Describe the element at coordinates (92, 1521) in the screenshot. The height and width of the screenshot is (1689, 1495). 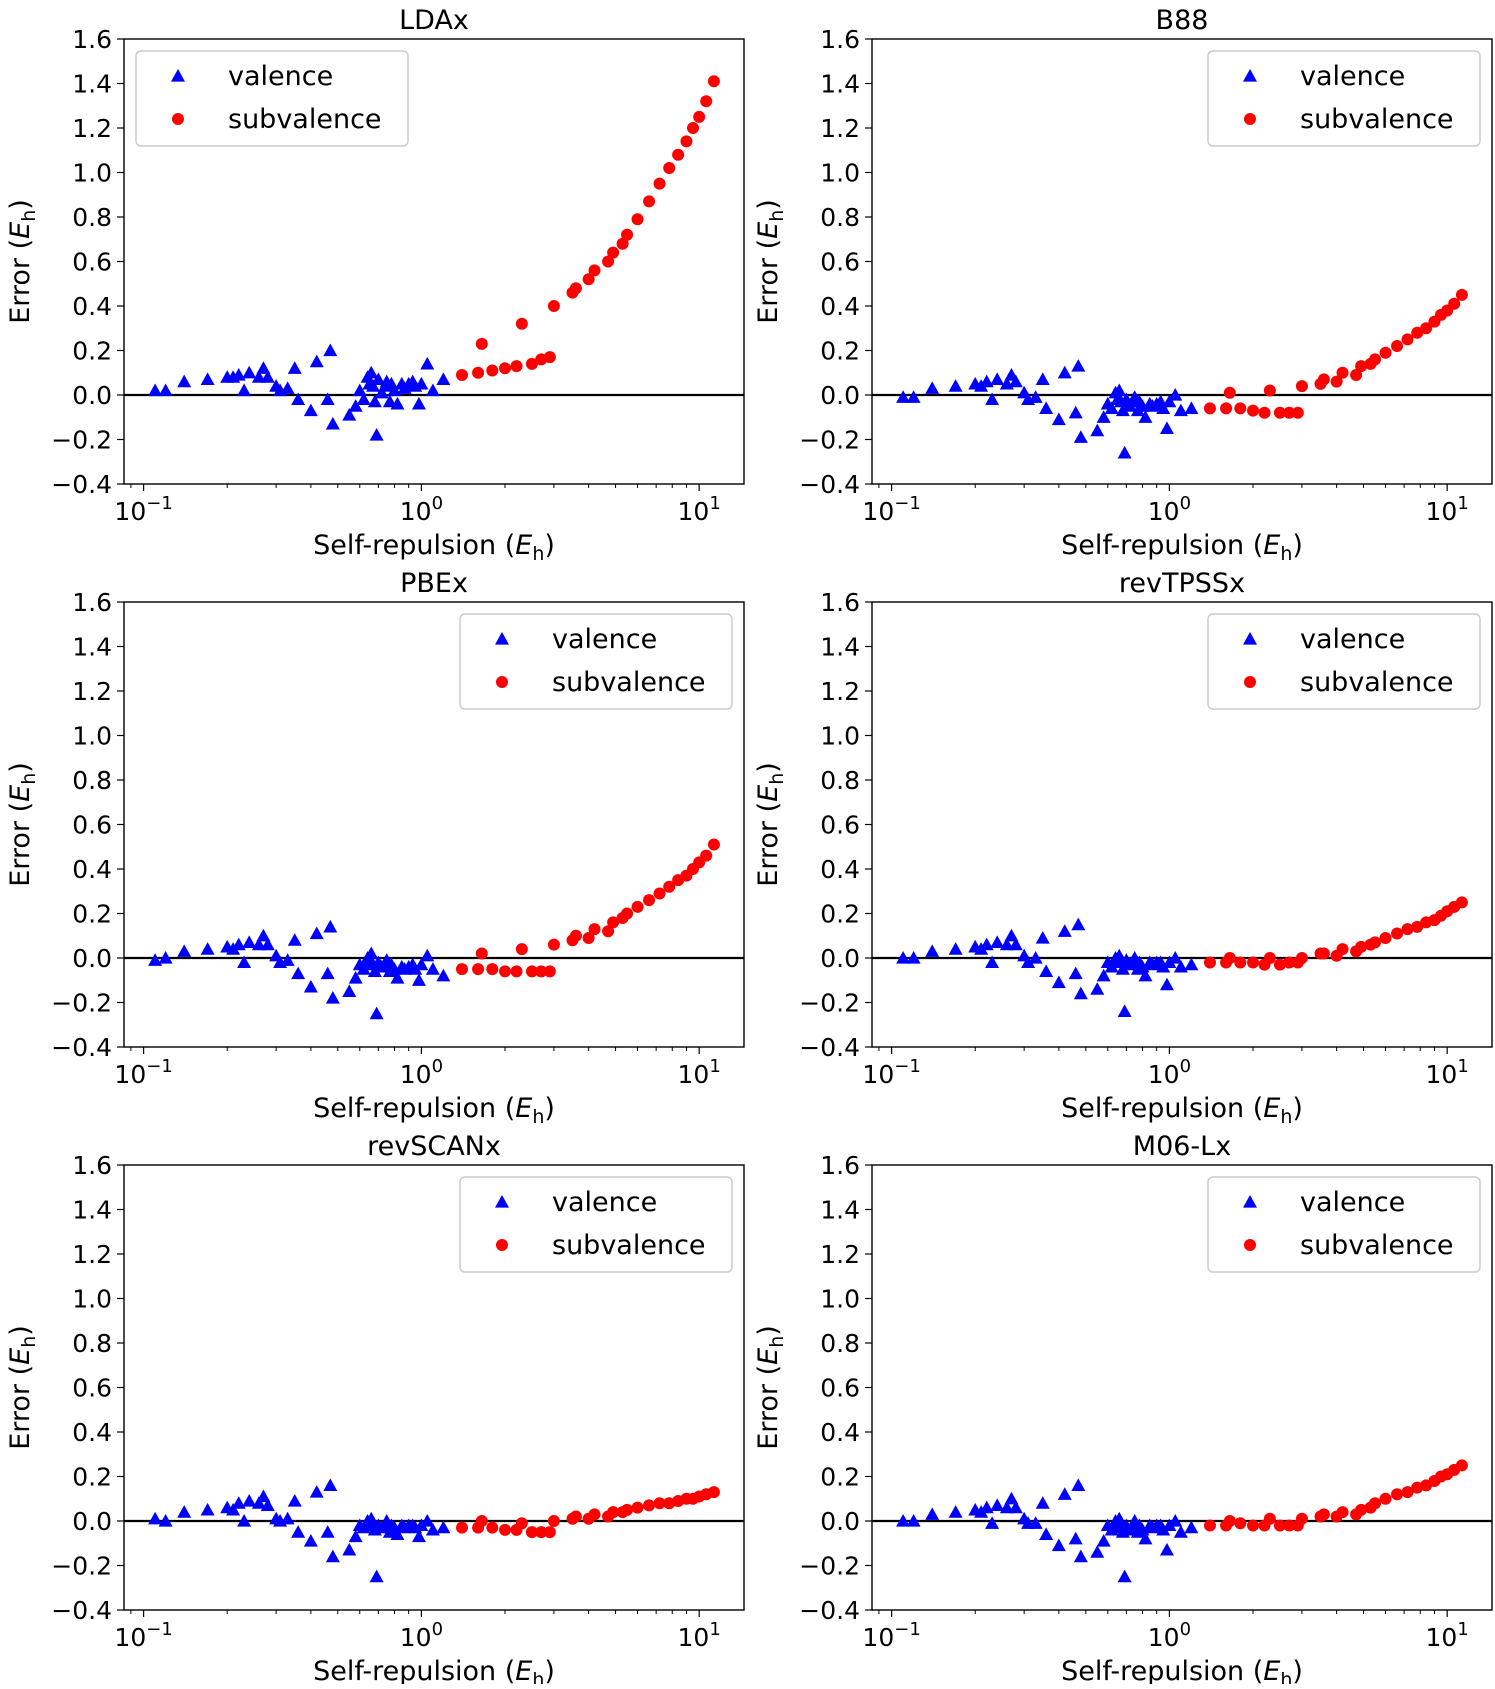
I see `y-tick-label: 0.0` at that location.